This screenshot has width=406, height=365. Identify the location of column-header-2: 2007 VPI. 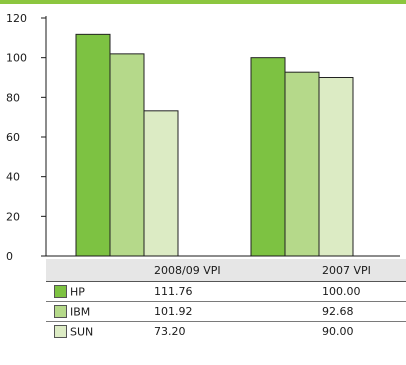
(351, 270).